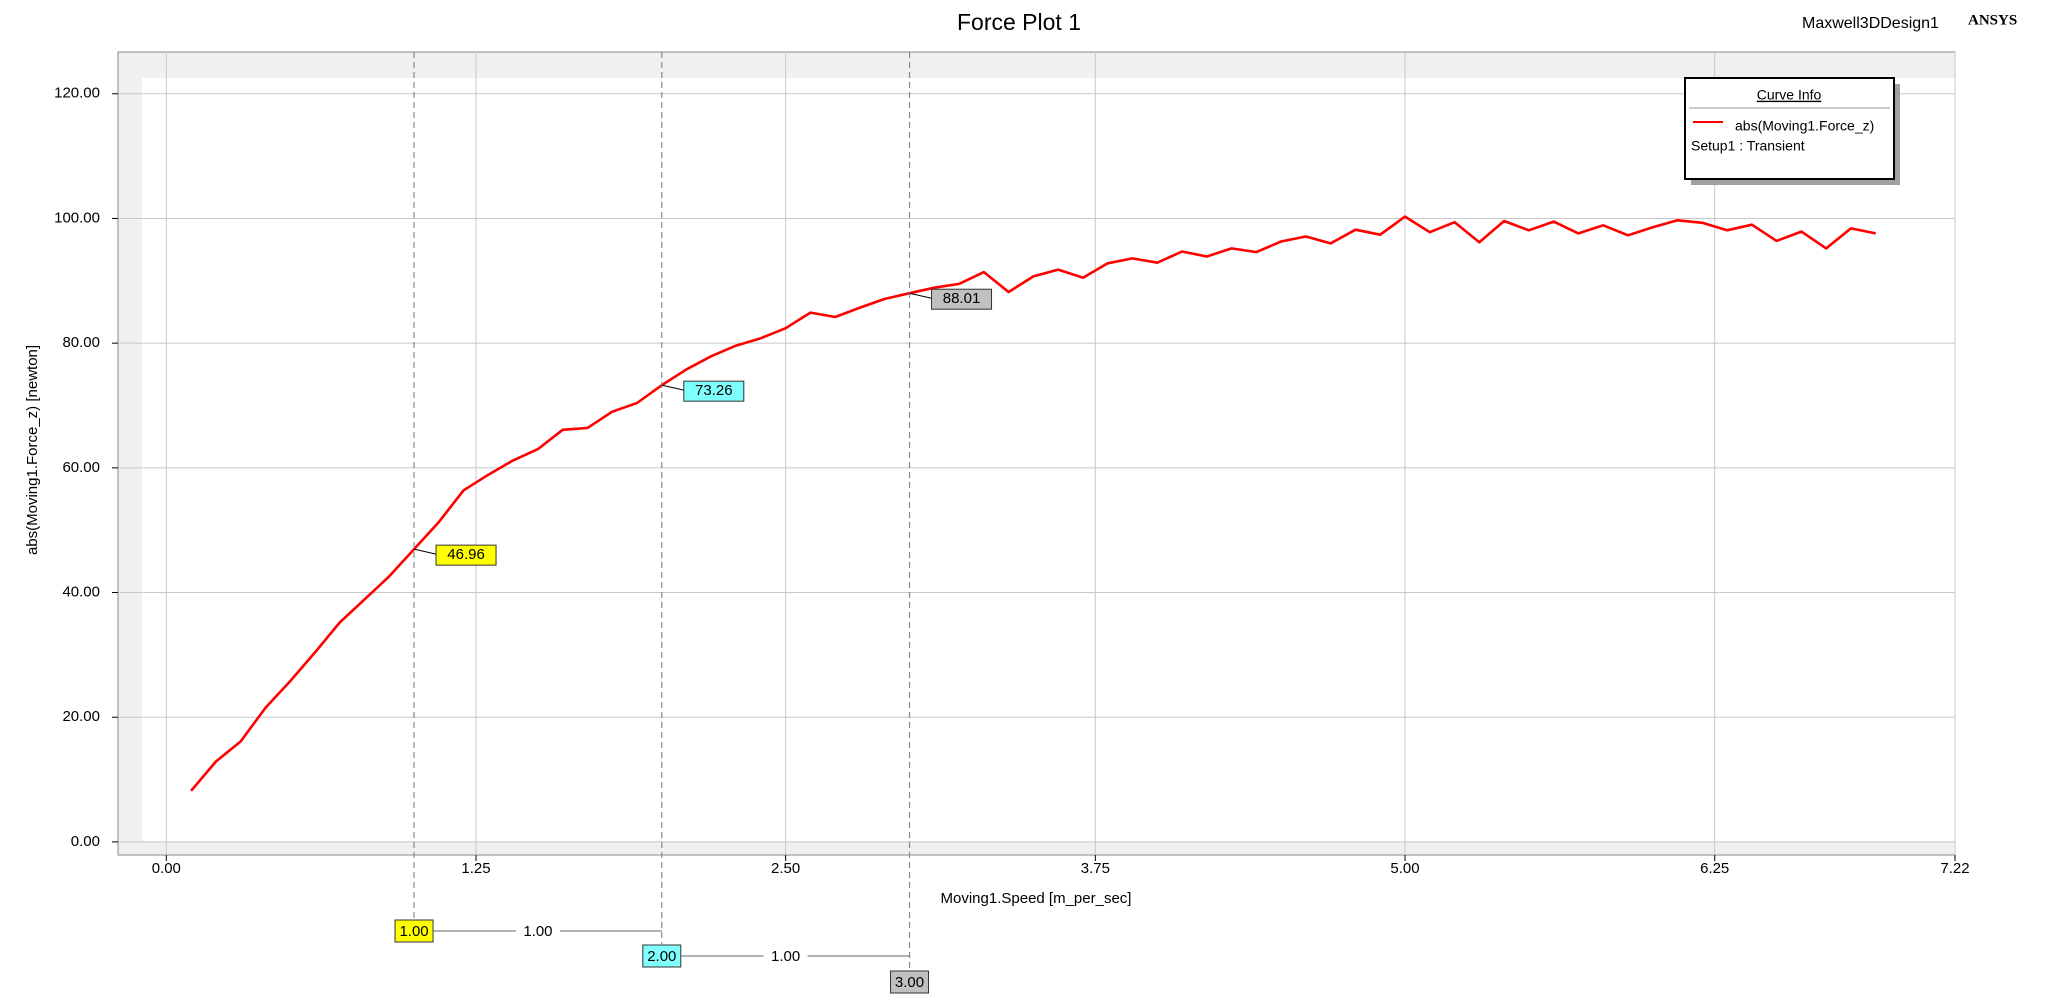  What do you see at coordinates (1804, 126) in the screenshot?
I see `legend-entry: abs(Moving1.Force_z)` at bounding box center [1804, 126].